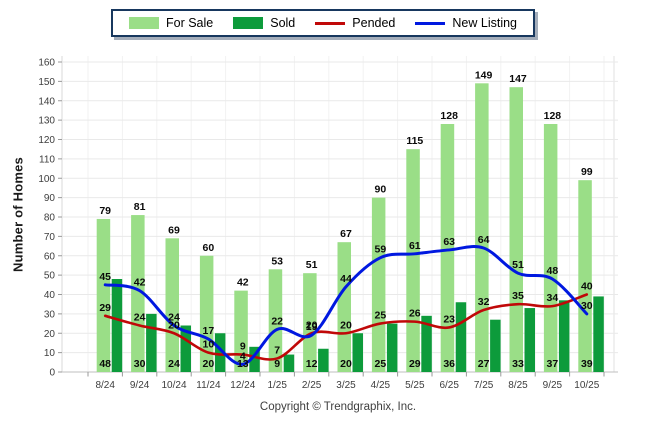 The height and width of the screenshot is (434, 646). I want to click on y-tick-label: 40, so click(50, 295).